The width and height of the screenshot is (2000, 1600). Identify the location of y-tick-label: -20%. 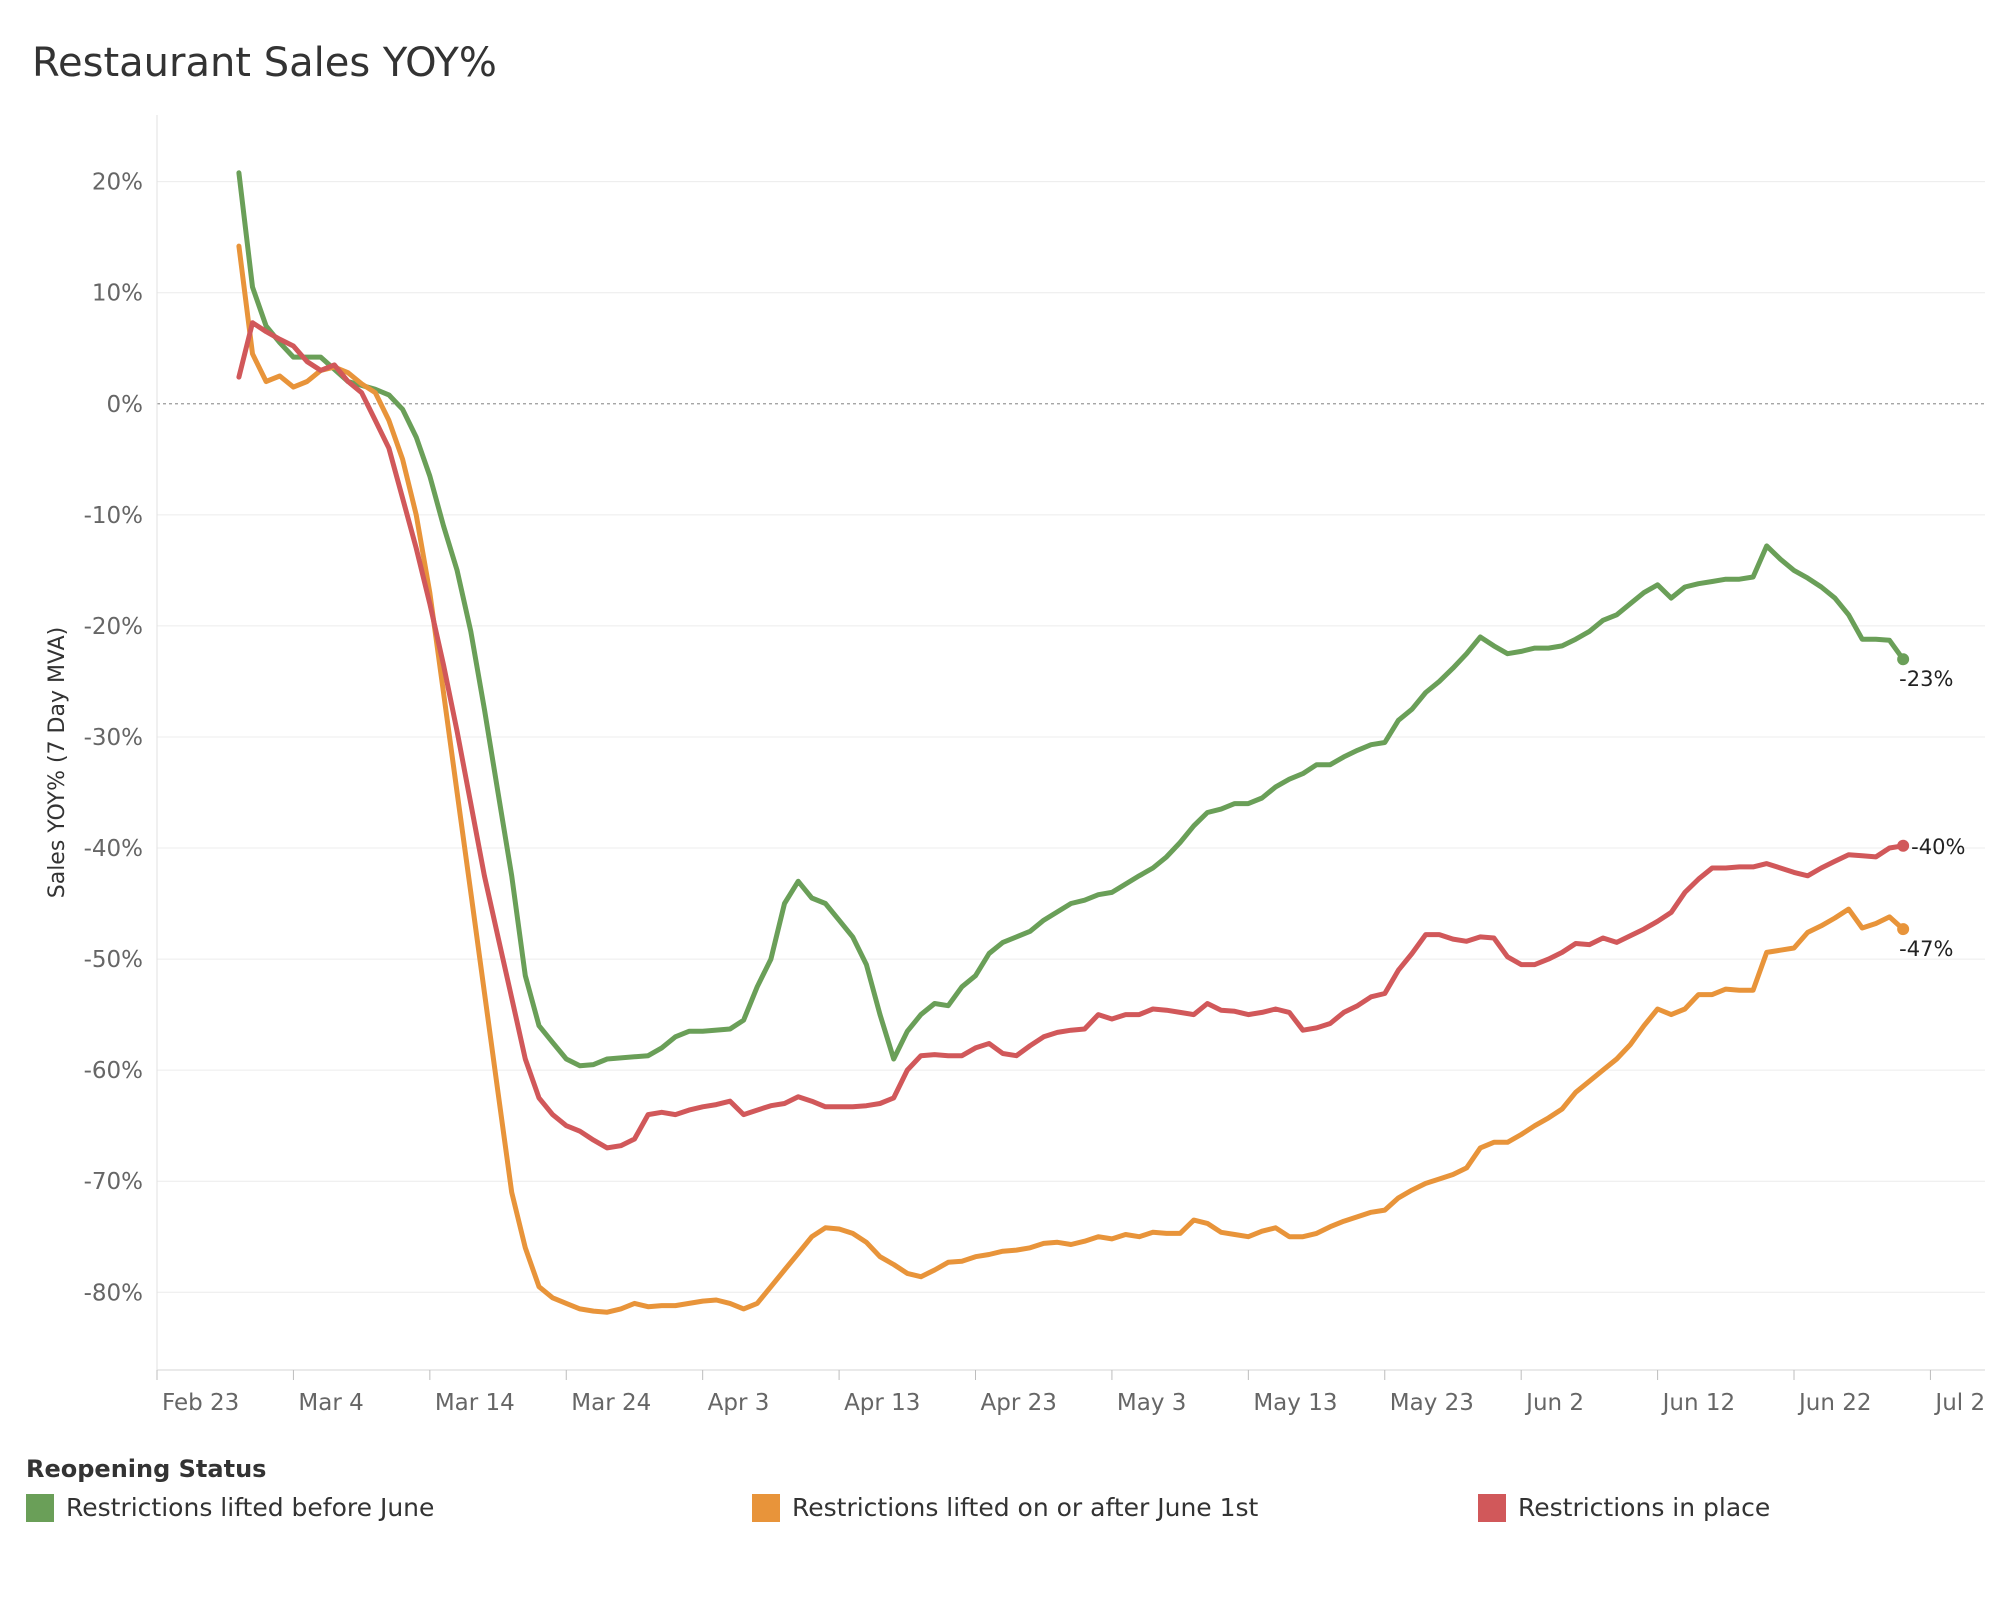
(113, 627).